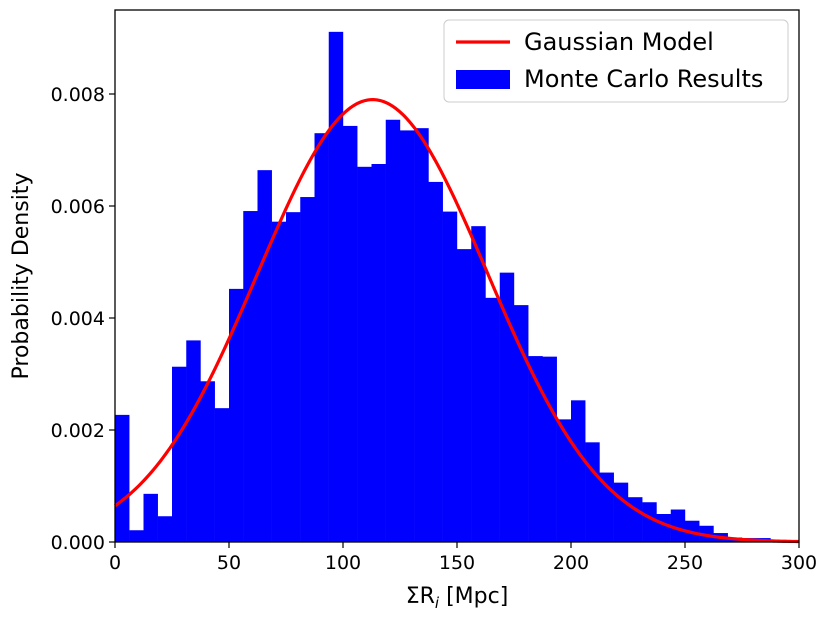 The image size is (830, 620). What do you see at coordinates (473, 596) in the screenshot?
I see `x-axis-label-unit: [Mpc]` at bounding box center [473, 596].